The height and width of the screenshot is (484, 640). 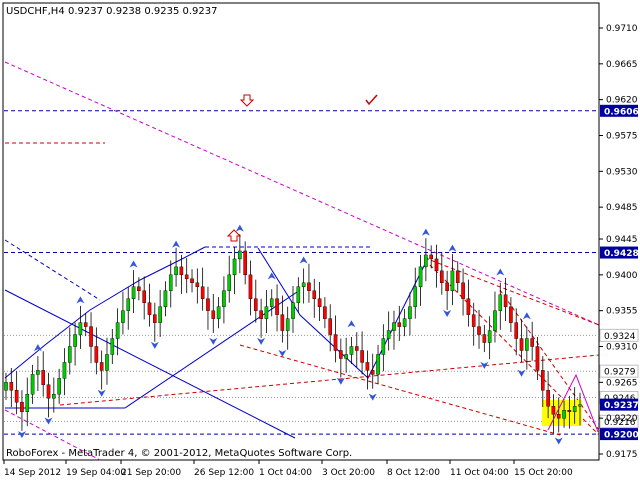 I want to click on level-price-label: 0.9428, so click(x=621, y=254).